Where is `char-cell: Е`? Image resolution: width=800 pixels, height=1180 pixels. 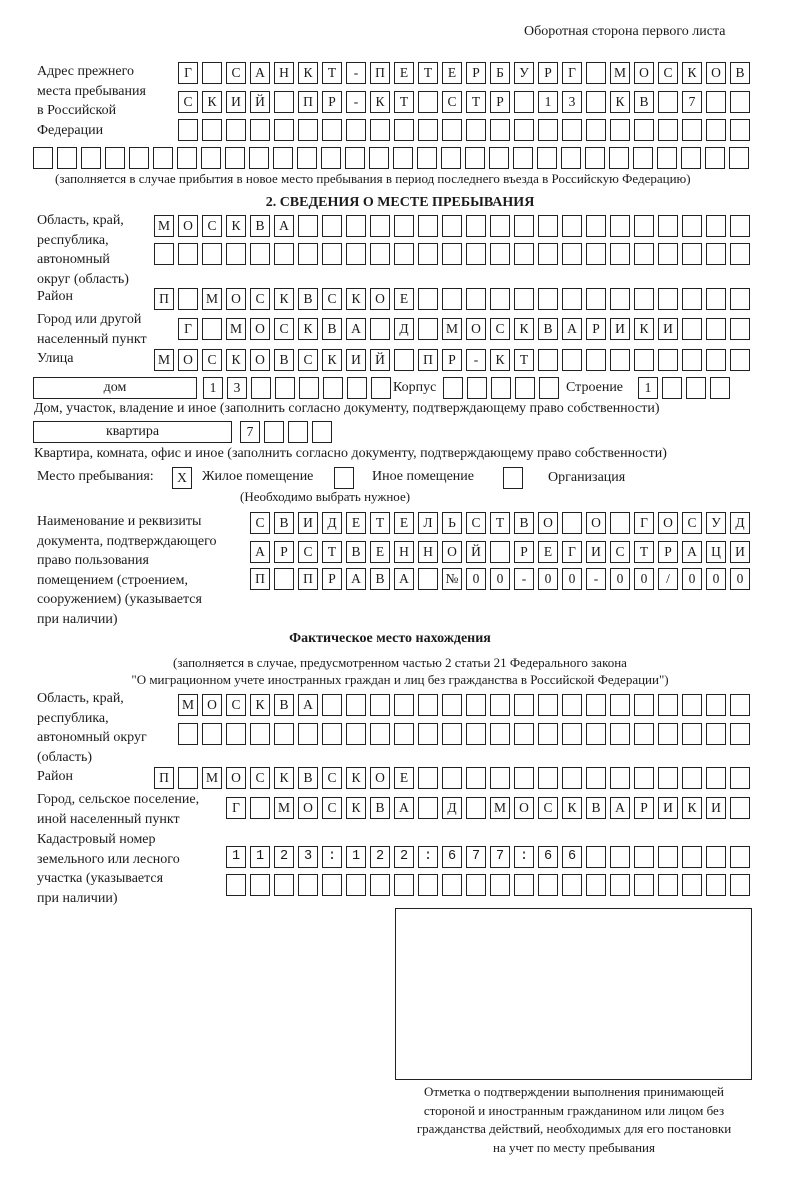
char-cell: Е is located at coordinates (404, 523).